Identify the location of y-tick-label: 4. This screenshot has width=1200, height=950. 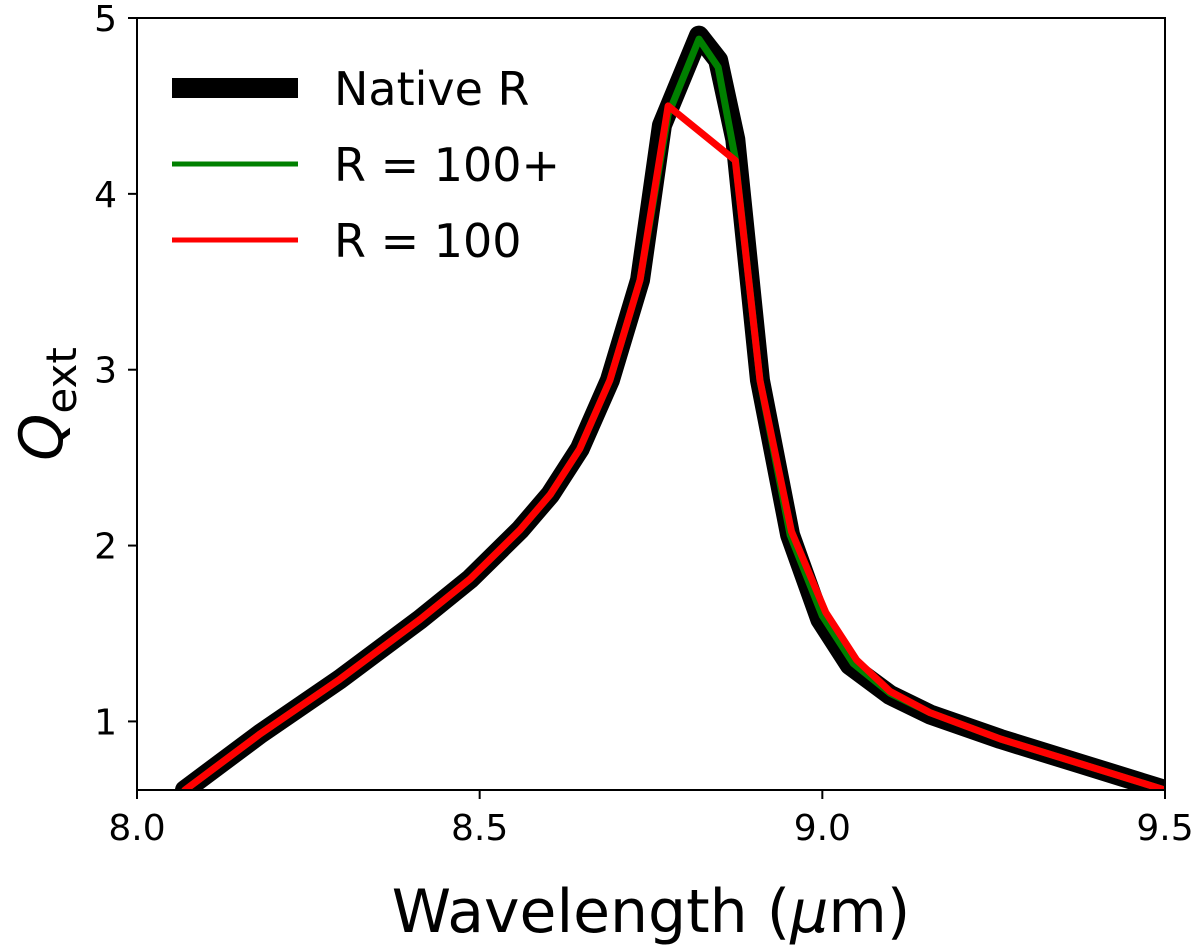
(105, 195).